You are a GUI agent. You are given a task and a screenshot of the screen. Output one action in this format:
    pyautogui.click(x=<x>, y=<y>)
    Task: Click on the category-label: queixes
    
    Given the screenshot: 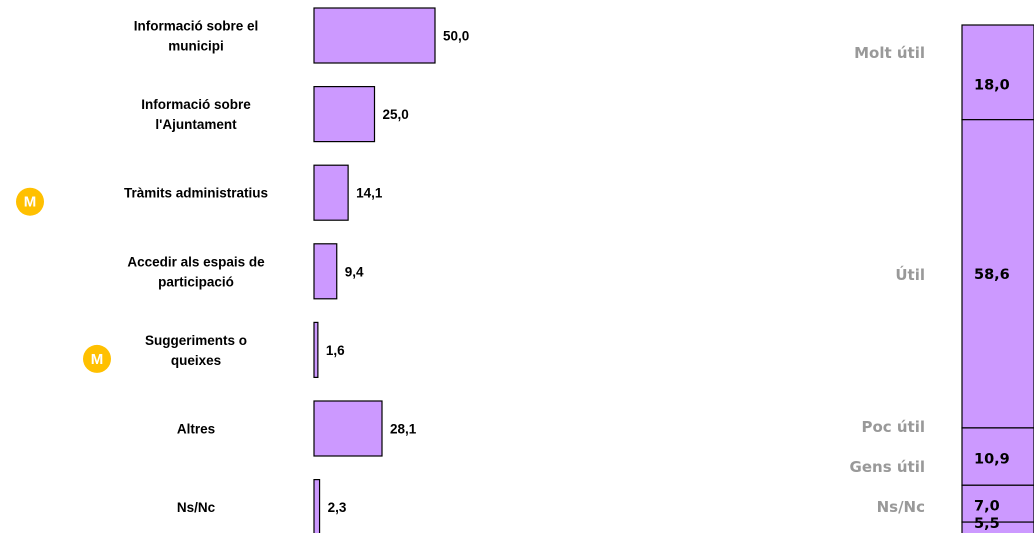 What is the action you would take?
    pyautogui.click(x=196, y=360)
    